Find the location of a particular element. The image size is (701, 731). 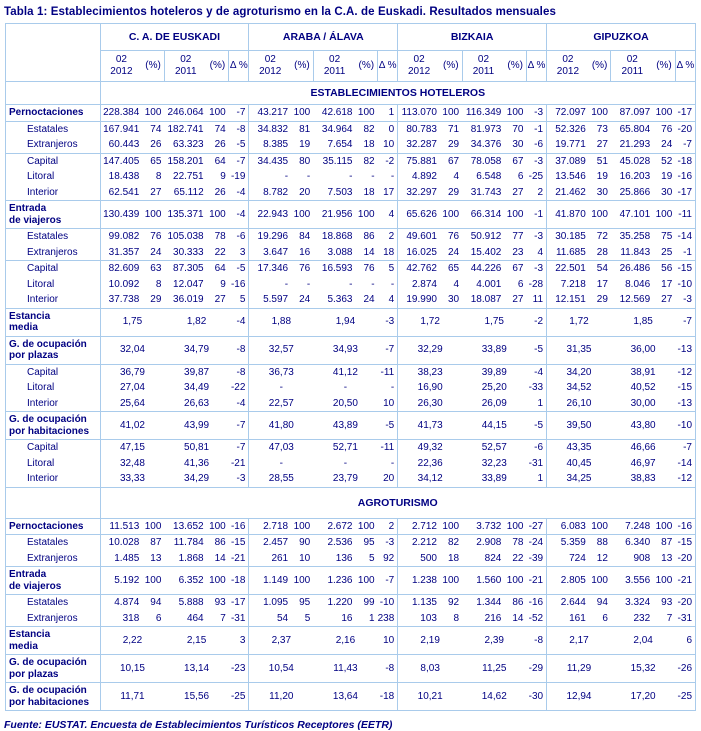

value-cell: -52 is located at coordinates (536, 619).